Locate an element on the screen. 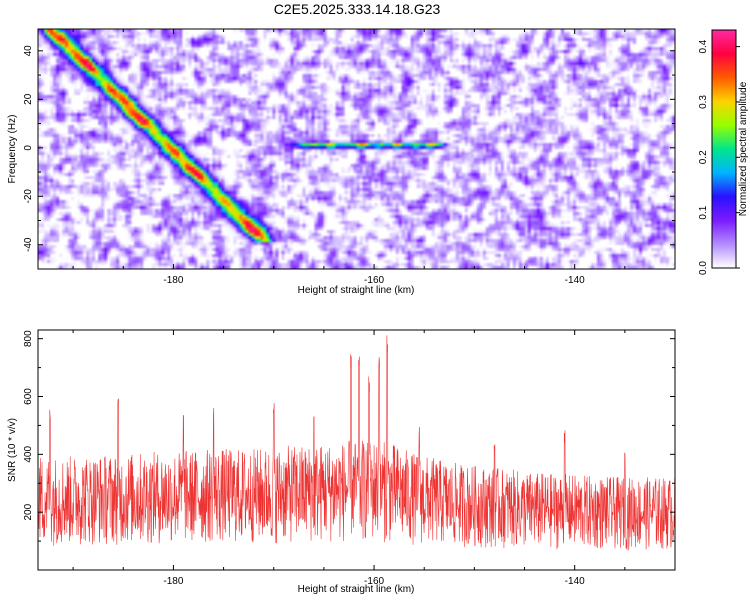  colorbar-tick-label: 0.0 is located at coordinates (703, 268).